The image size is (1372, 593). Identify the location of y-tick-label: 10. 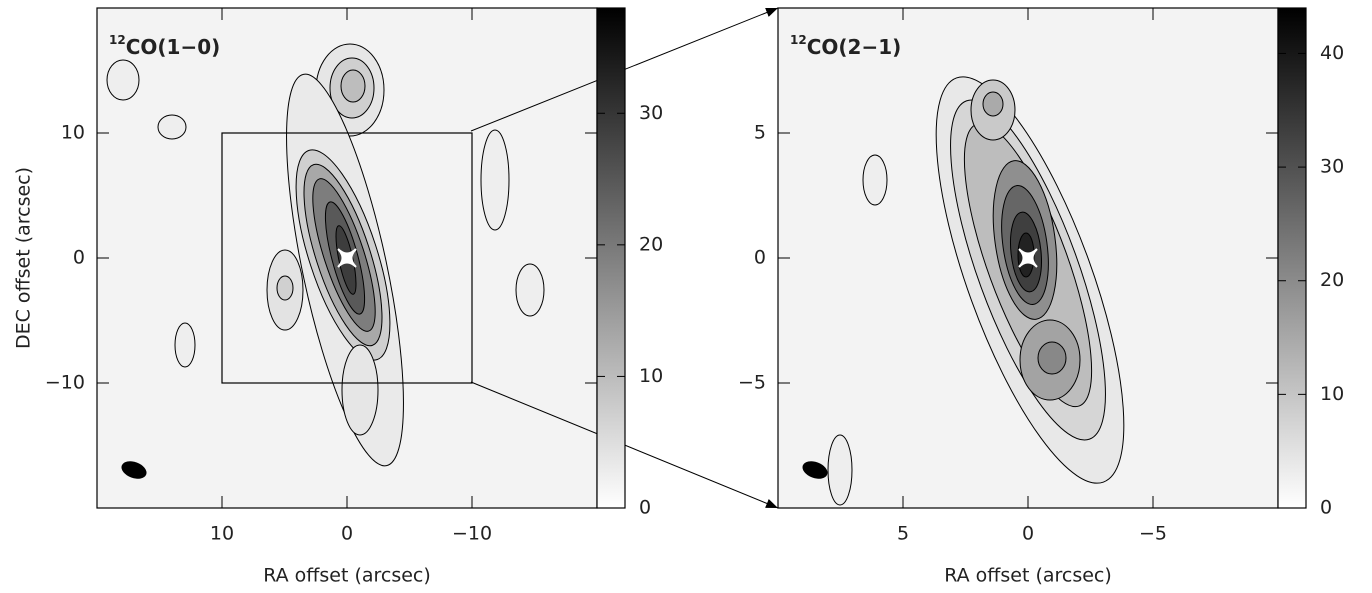
(73, 133).